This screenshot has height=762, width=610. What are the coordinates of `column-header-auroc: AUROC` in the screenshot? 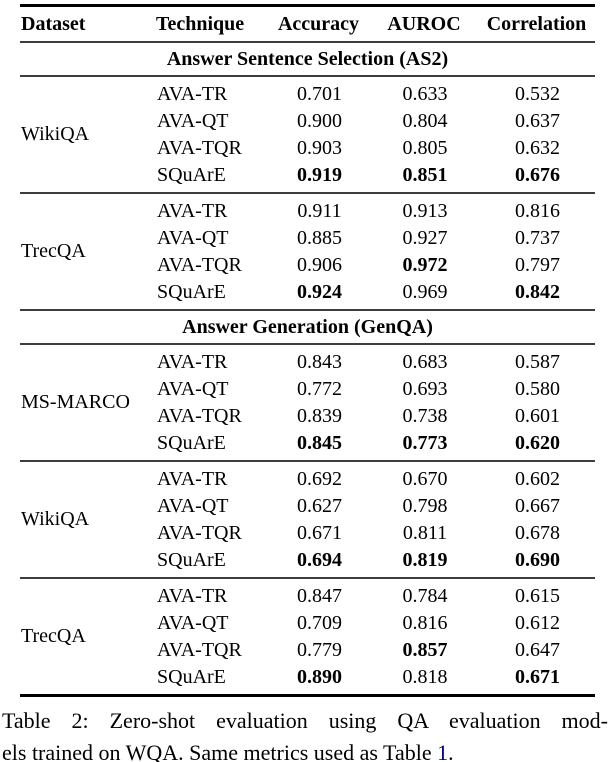 It's located at (424, 23).